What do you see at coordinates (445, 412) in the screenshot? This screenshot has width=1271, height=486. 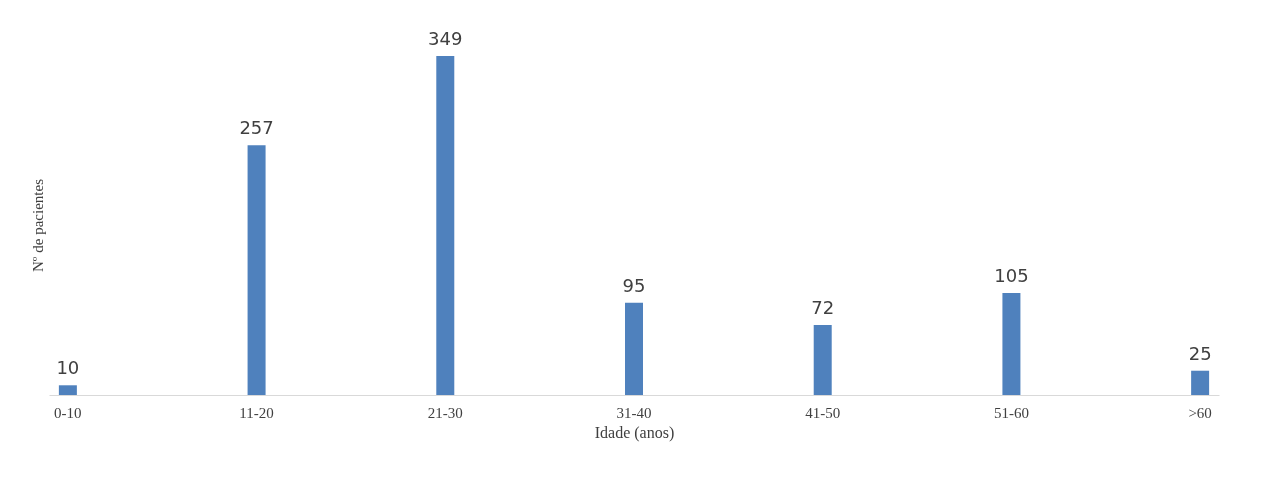 I see `x-tick-label: 21-30` at bounding box center [445, 412].